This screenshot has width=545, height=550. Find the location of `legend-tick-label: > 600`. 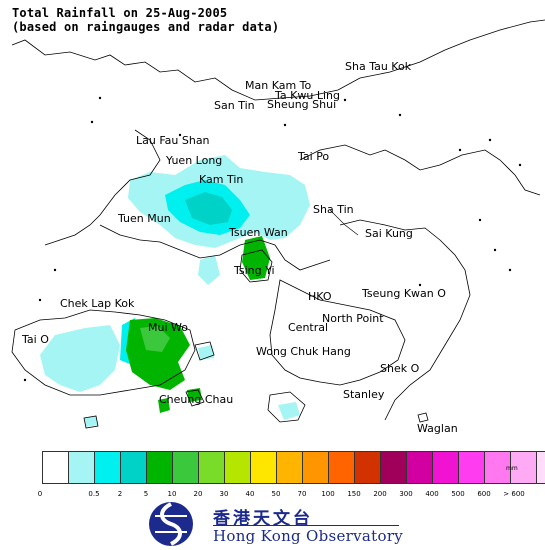

legend-tick-label: > 600 is located at coordinates (514, 494).